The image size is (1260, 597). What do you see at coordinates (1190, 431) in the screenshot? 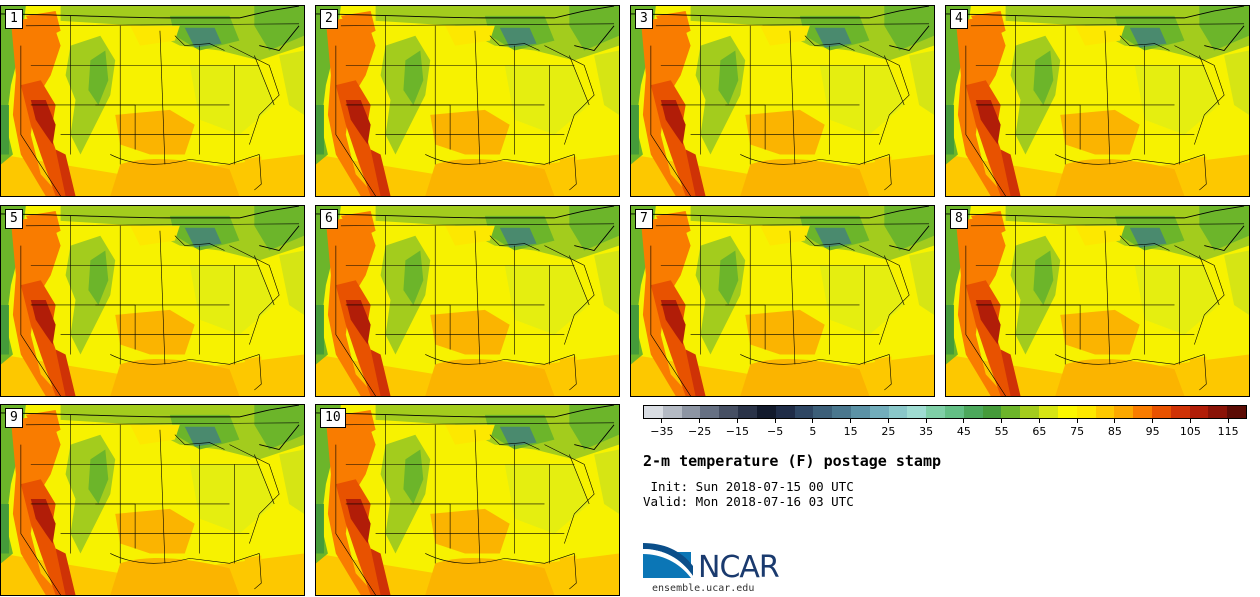
I see `colorbar-tick-label: 105` at bounding box center [1190, 431].